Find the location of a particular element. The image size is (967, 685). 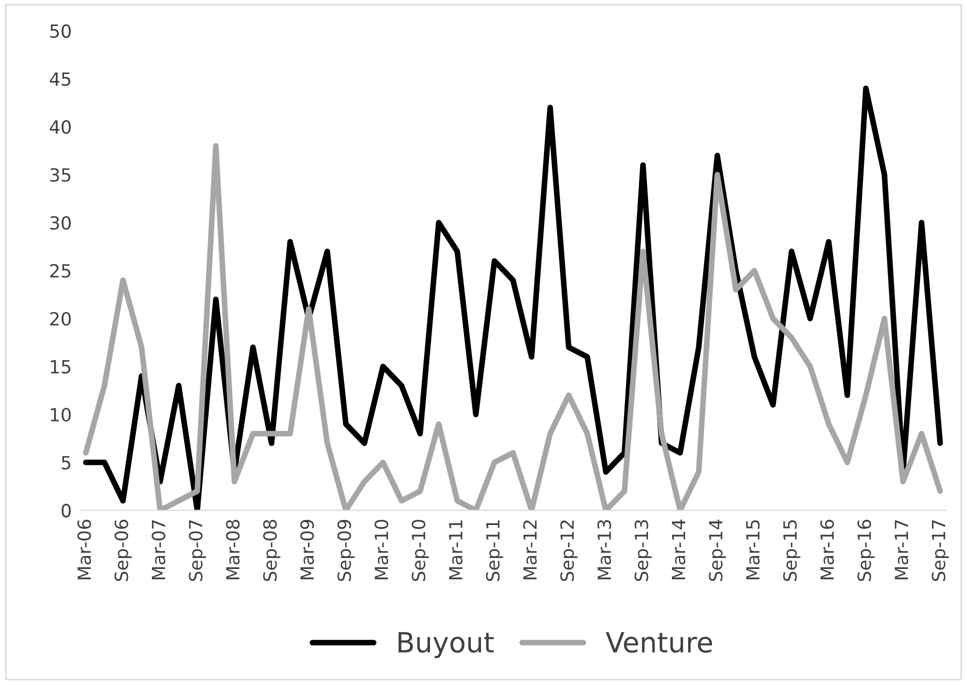

legend-label: Venture is located at coordinates (659, 642).